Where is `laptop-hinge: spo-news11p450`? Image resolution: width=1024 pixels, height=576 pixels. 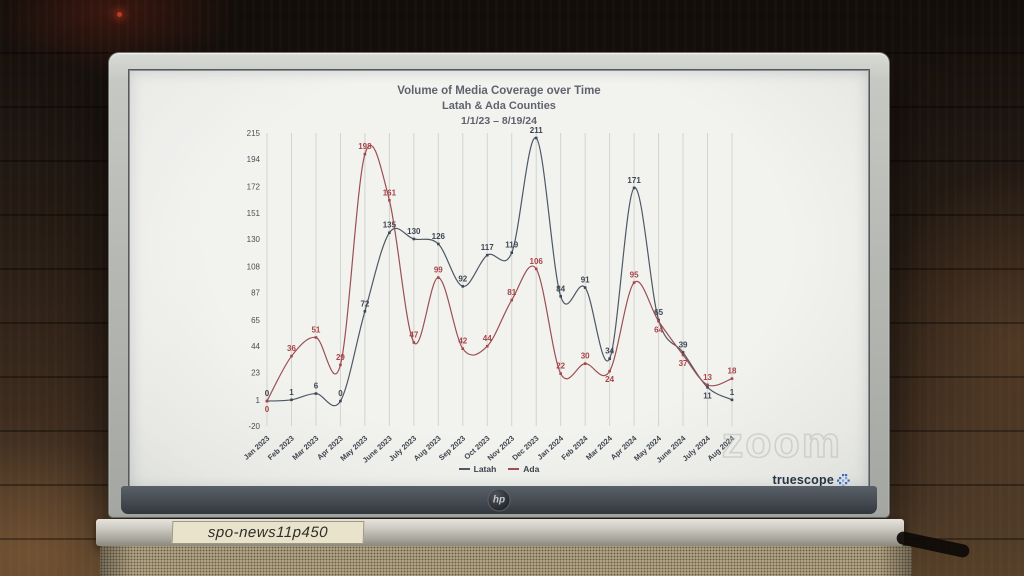
laptop-hinge: spo-news11p450 is located at coordinates (500, 532).